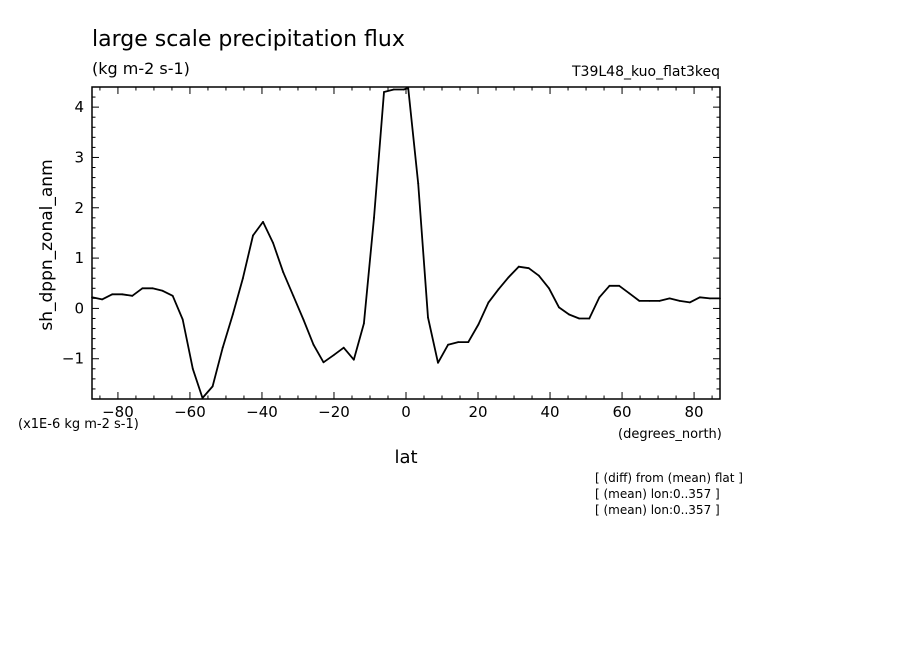 This screenshot has height=654, width=904. I want to click on annotation-3: [ (mean) lon:0..357 ], so click(657, 510).